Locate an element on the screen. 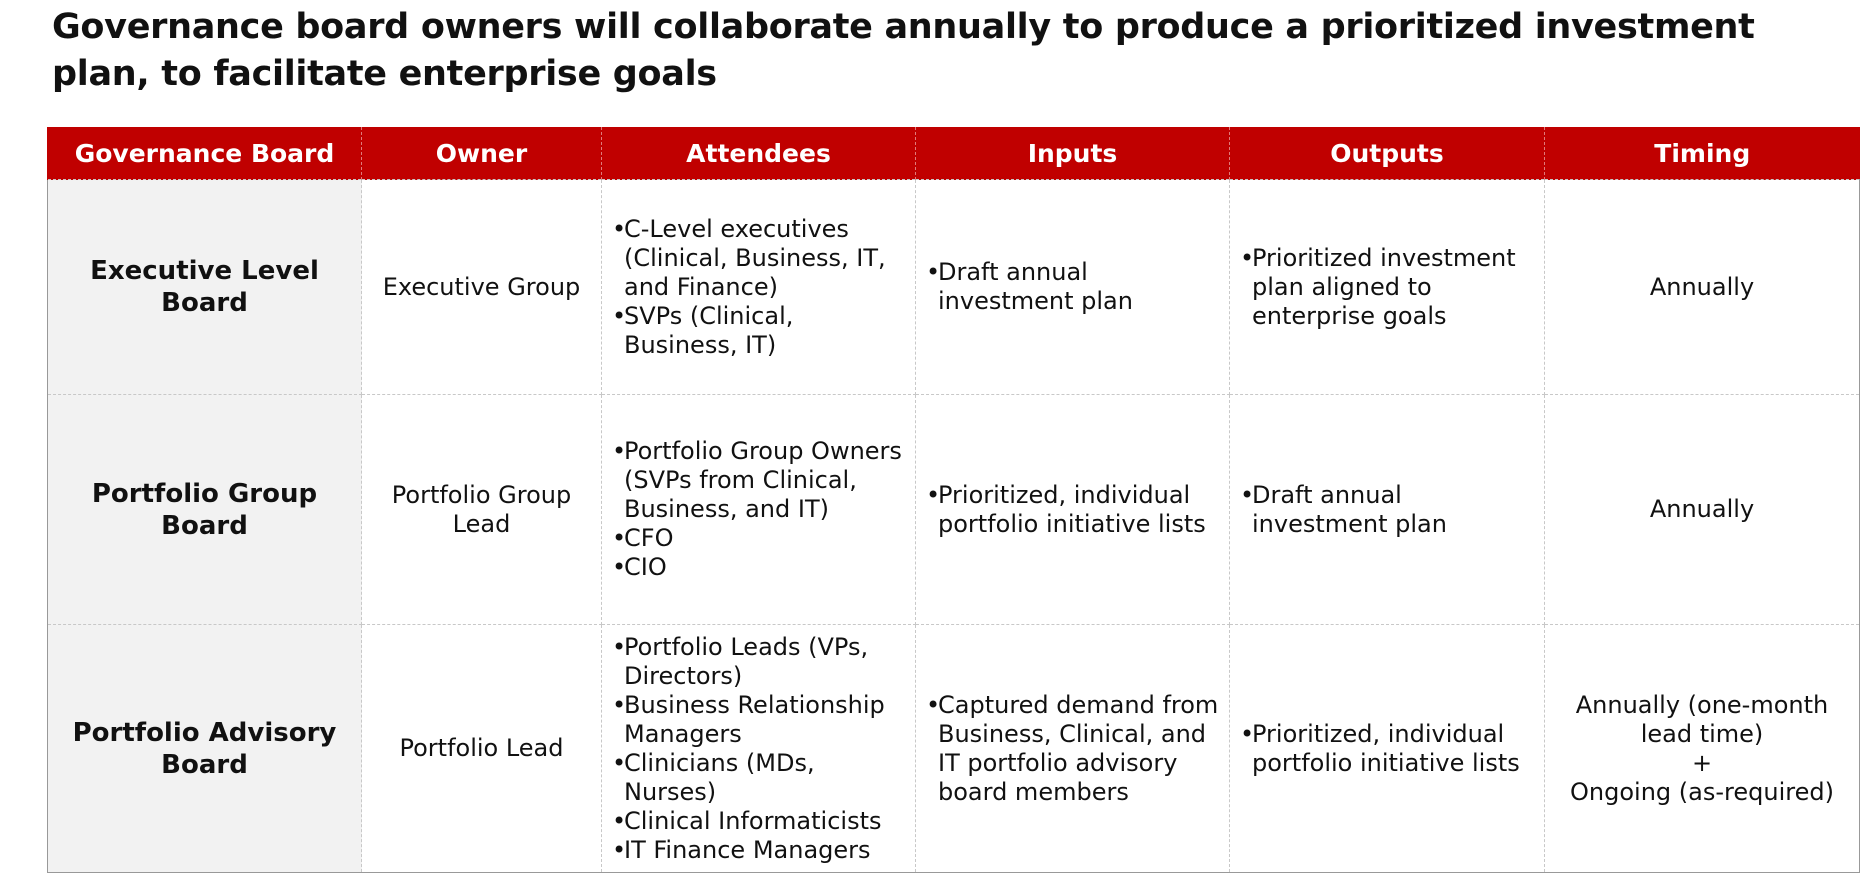 The height and width of the screenshot is (881, 1875). attendee-item: SVPs (Clinical, Business, IT) is located at coordinates (759, 331).